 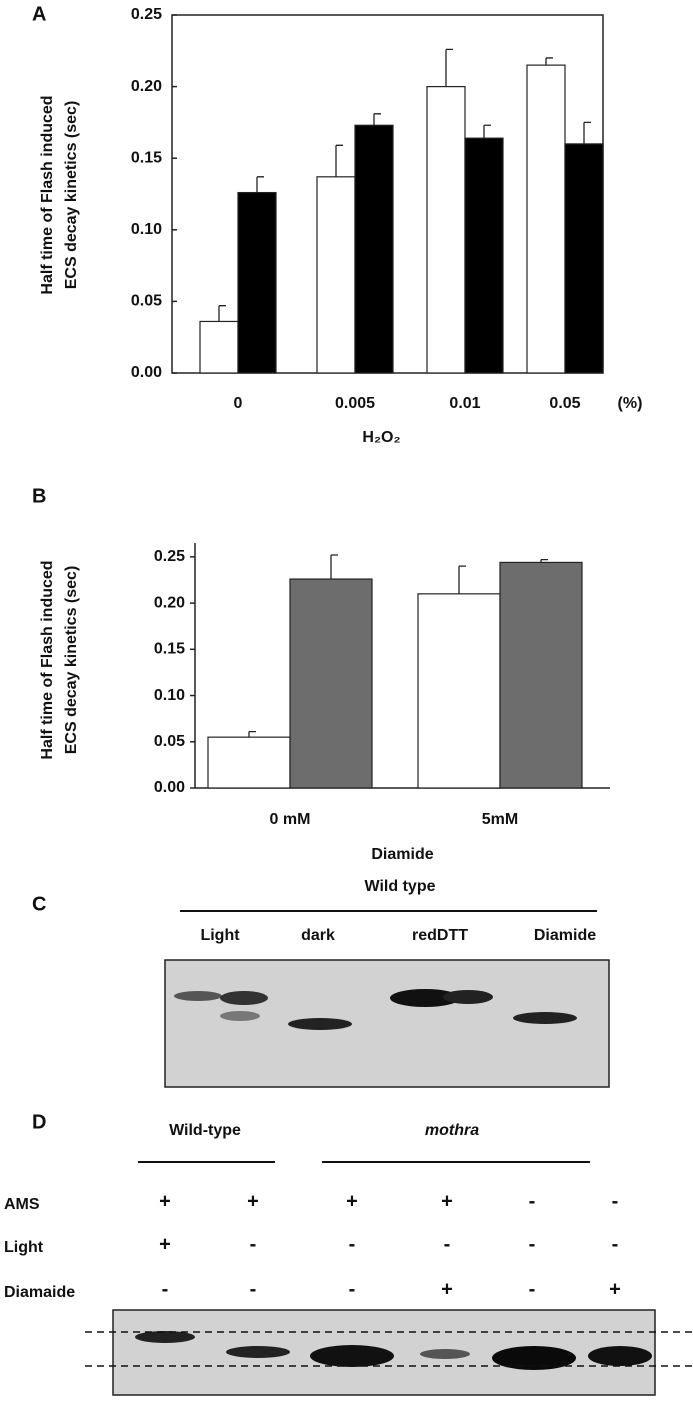 I want to click on row-label: Diamaide, so click(x=39, y=1292).